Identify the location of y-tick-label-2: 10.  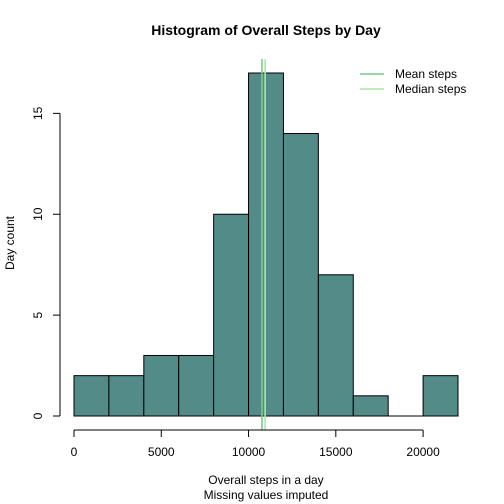
(38, 214).